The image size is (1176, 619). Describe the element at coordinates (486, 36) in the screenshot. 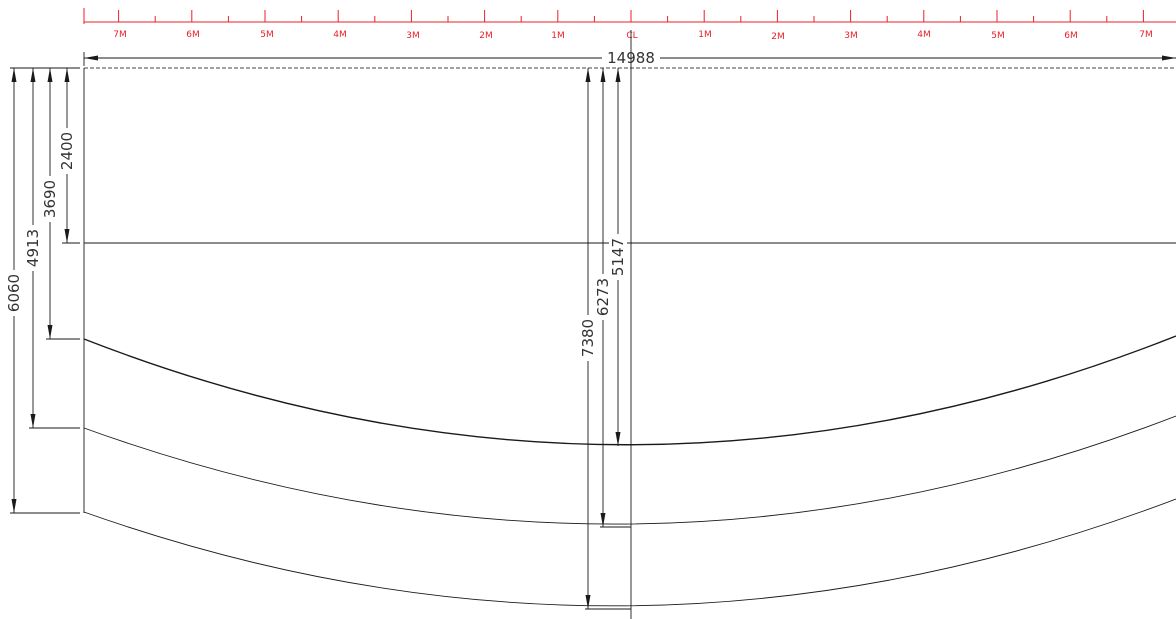

I see `ruler-label-left-2m: 2M` at that location.